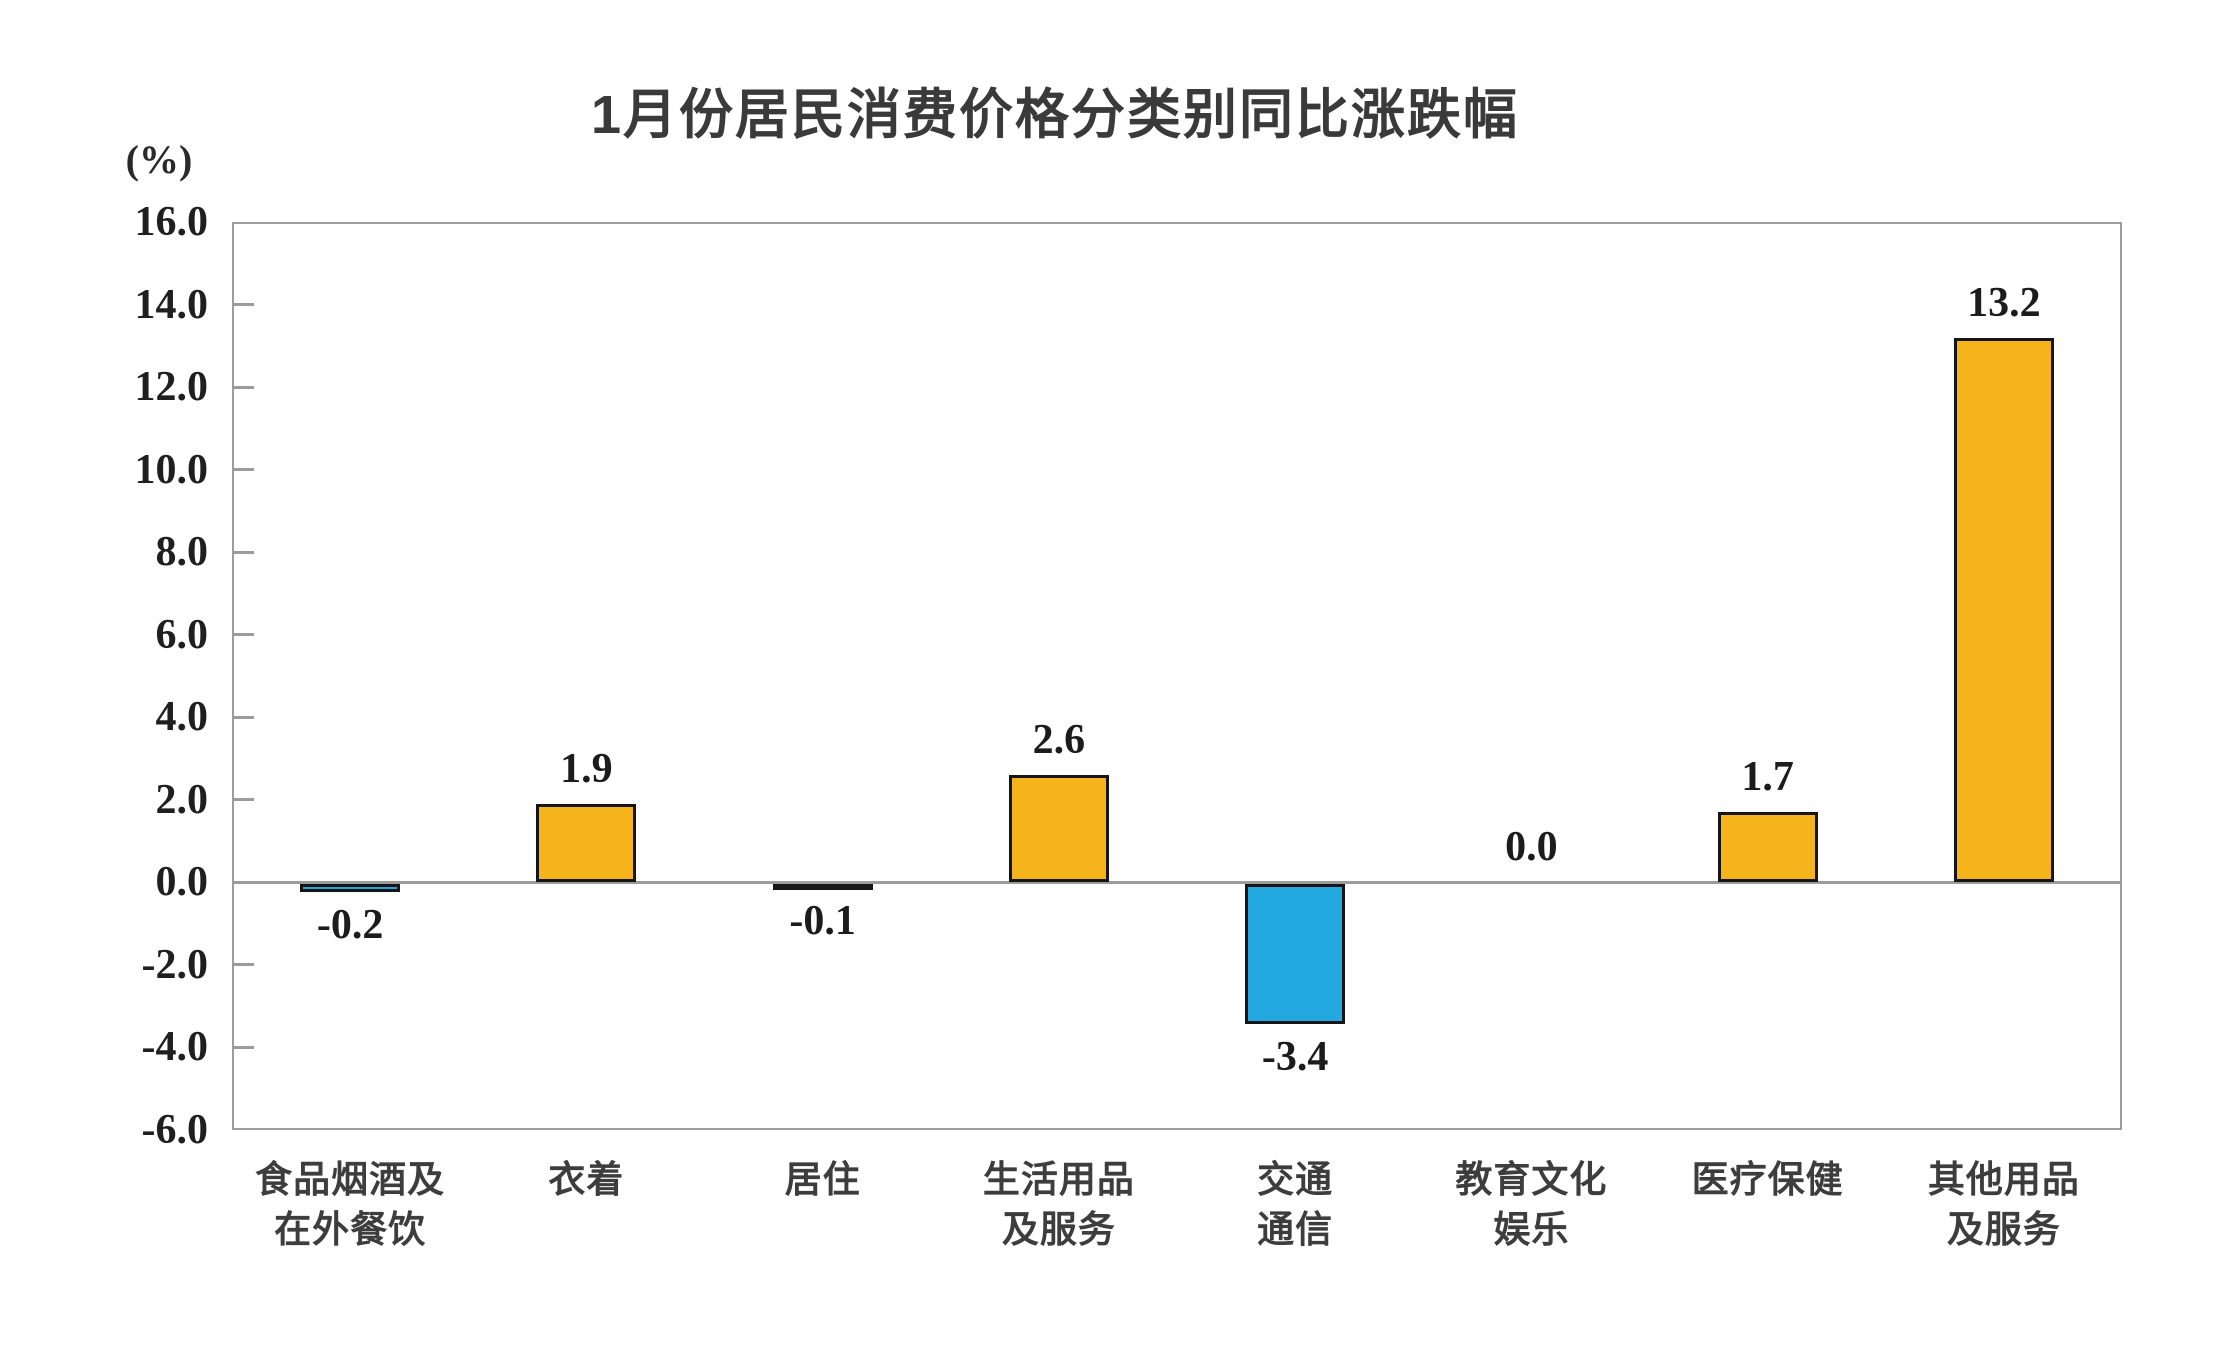 Image resolution: width=2215 pixels, height=1370 pixels. I want to click on y-tick-label: 16.0, so click(171, 222).